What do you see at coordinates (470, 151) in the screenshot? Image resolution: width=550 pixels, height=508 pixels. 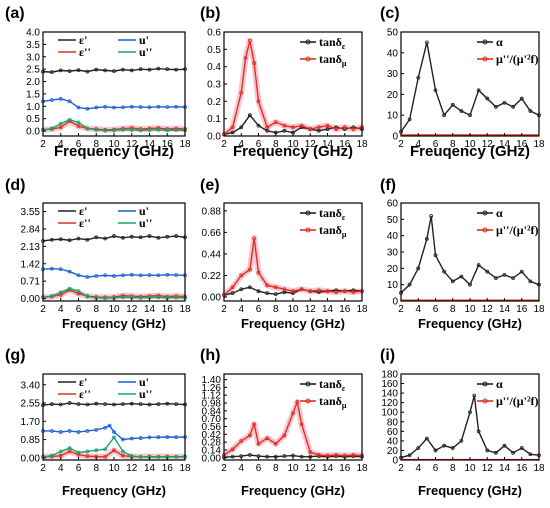 I see `x-axis-label: Freuqency (GHz)` at bounding box center [470, 151].